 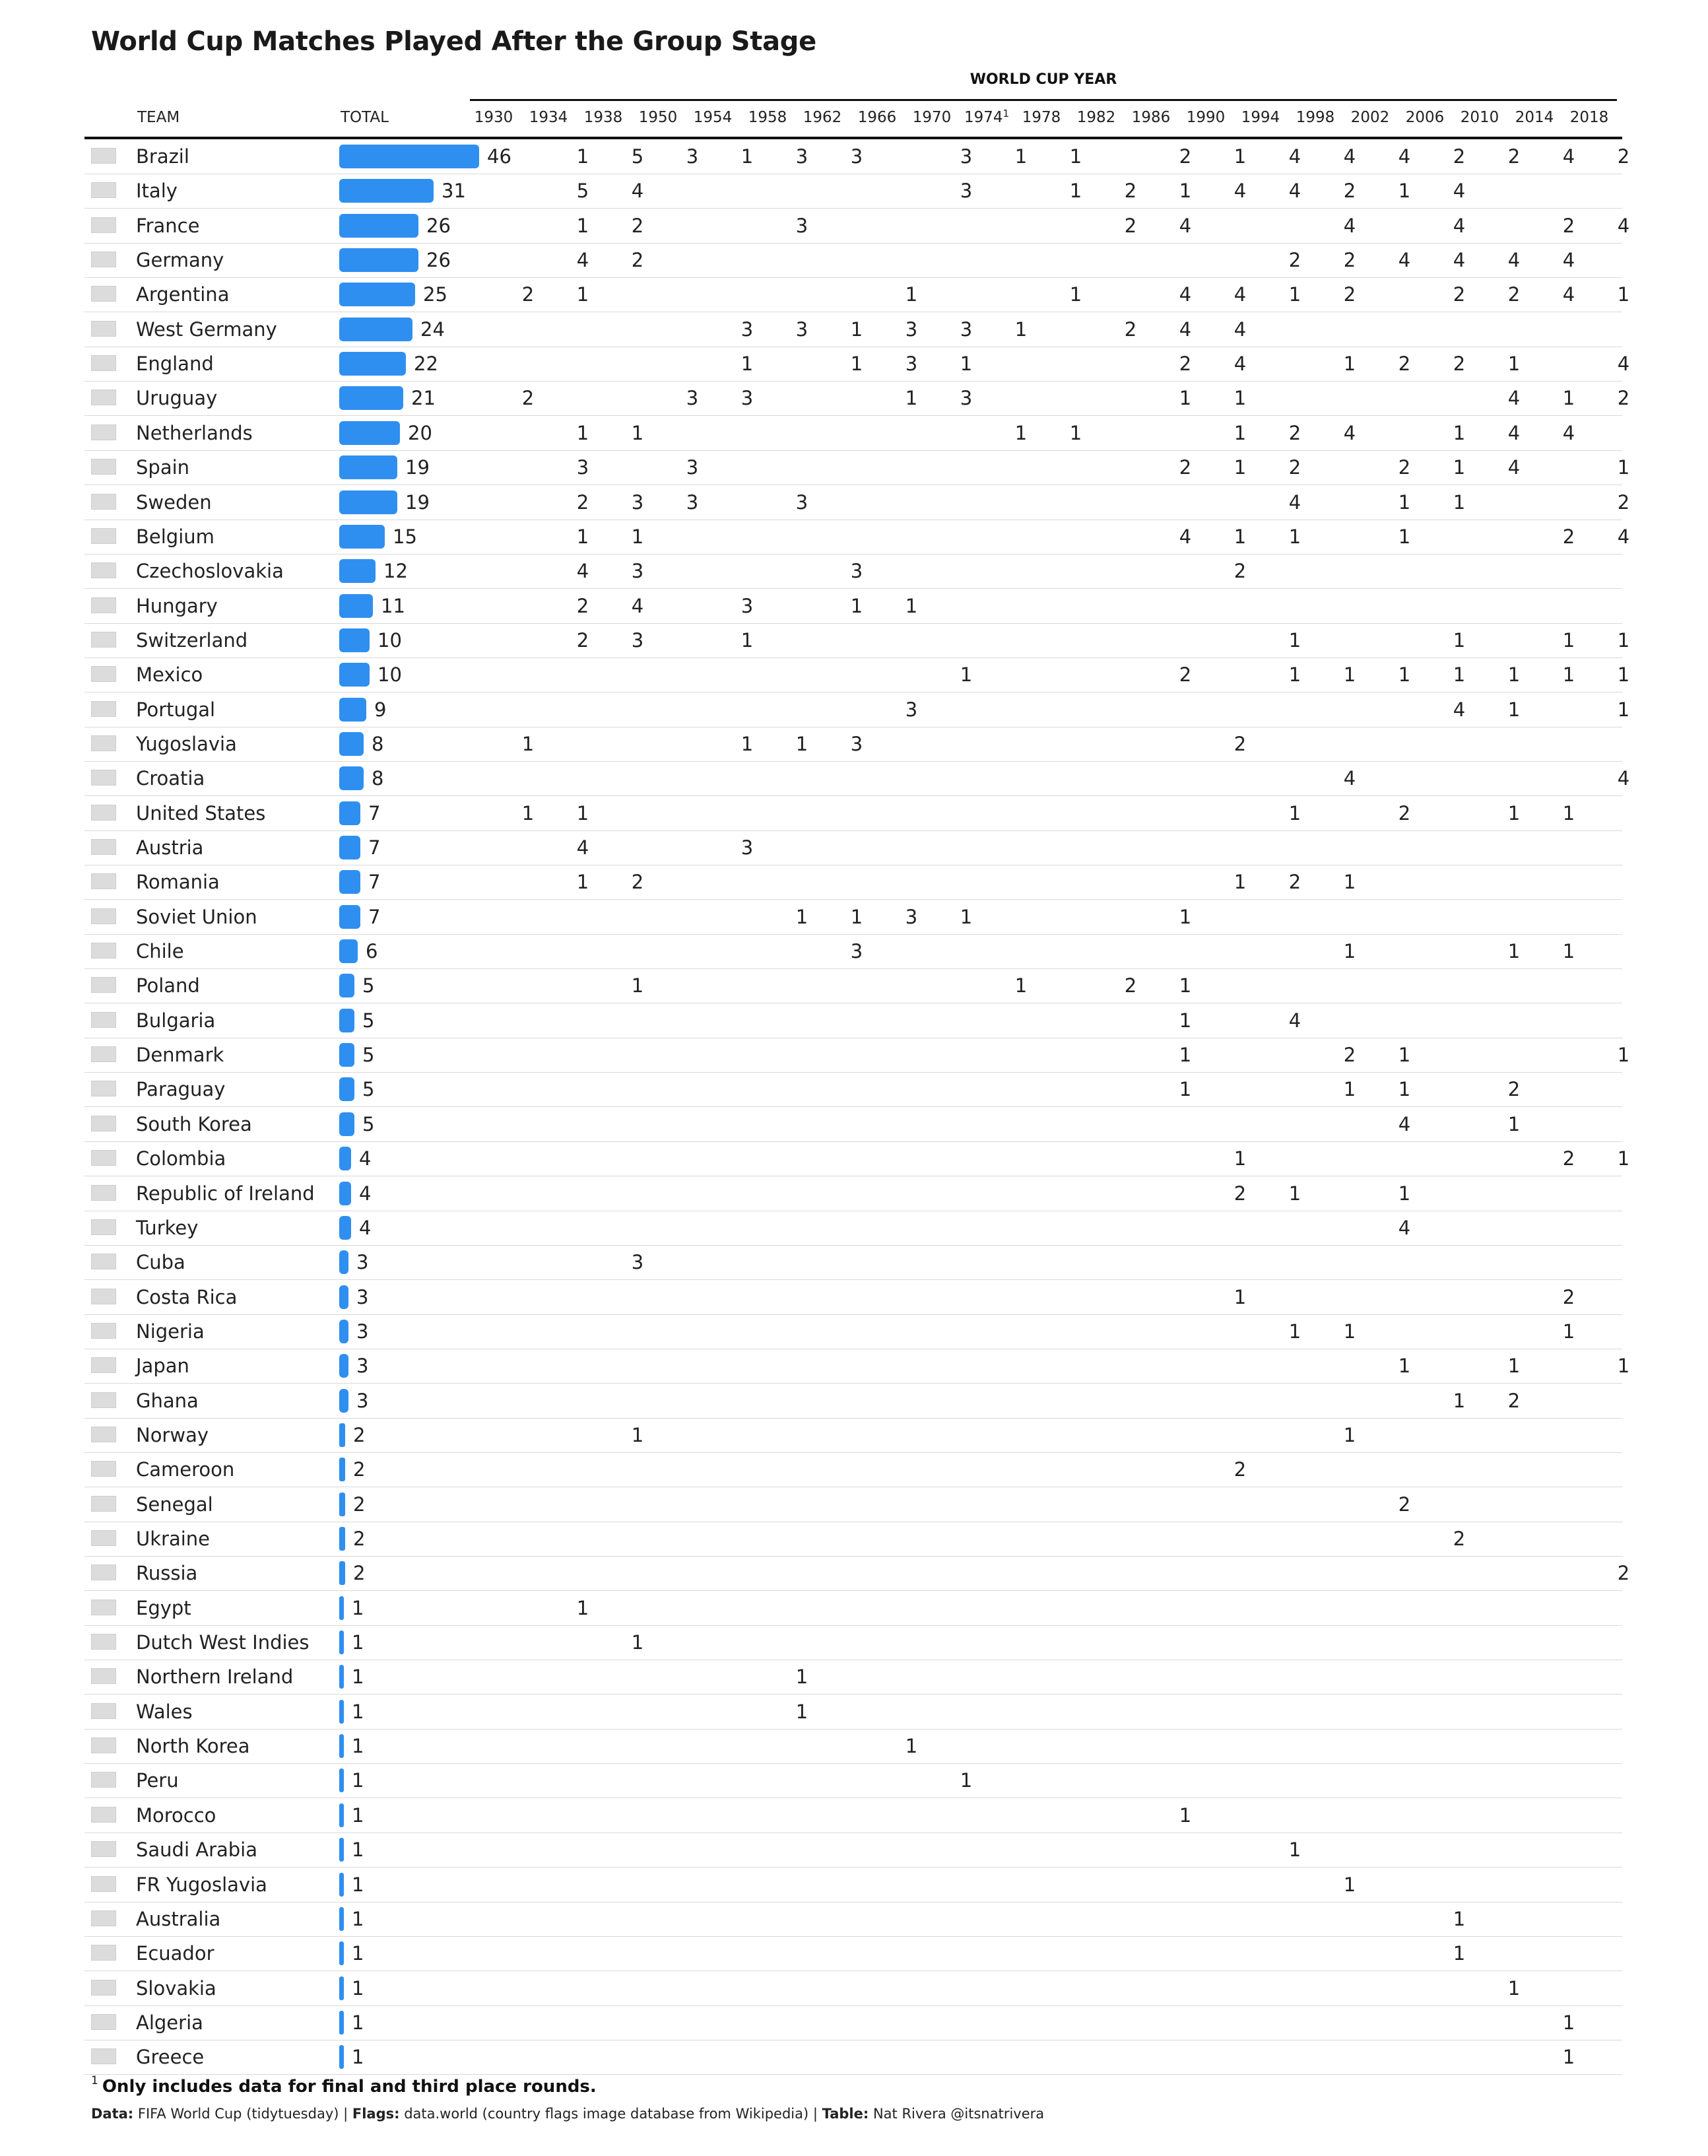 I want to click on year-header-1934: 1934, so click(x=548, y=119).